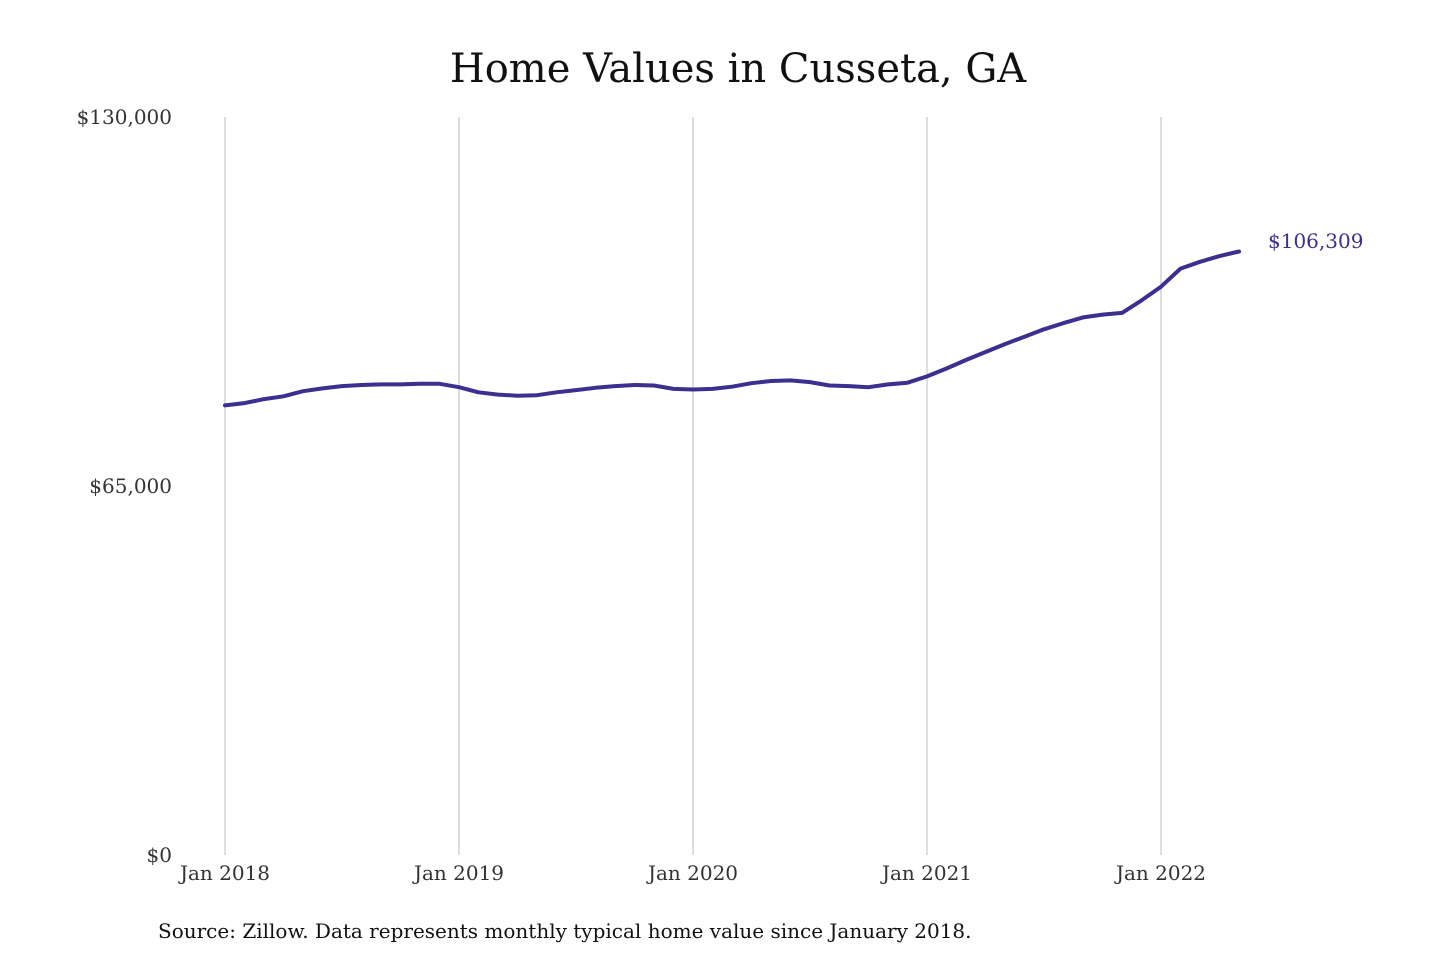  I want to click on y-tick-label: $65,000, so click(130, 486).